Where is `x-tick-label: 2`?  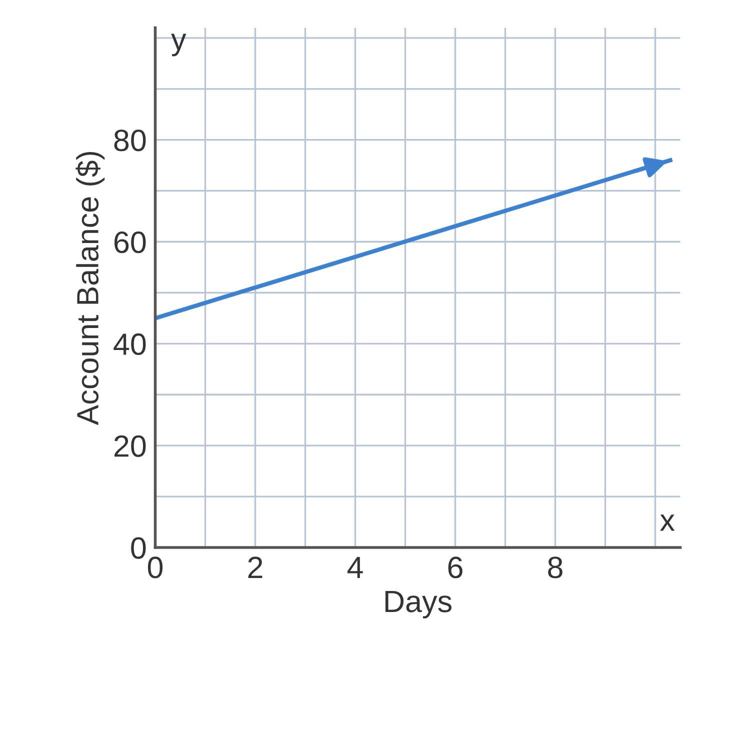
x-tick-label: 2 is located at coordinates (255, 567).